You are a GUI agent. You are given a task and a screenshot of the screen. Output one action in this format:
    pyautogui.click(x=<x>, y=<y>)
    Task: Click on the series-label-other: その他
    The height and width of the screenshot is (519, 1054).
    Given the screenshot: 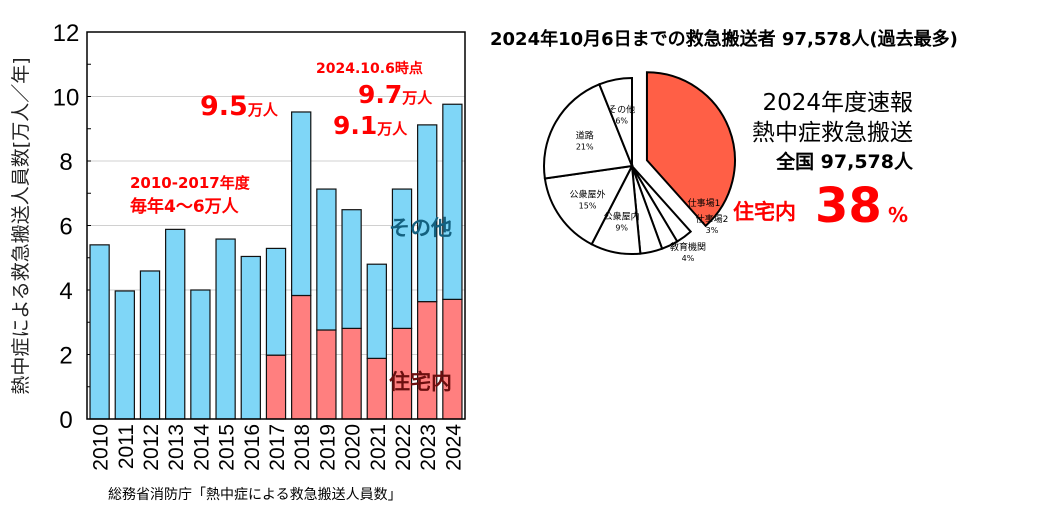 What is the action you would take?
    pyautogui.click(x=420, y=228)
    